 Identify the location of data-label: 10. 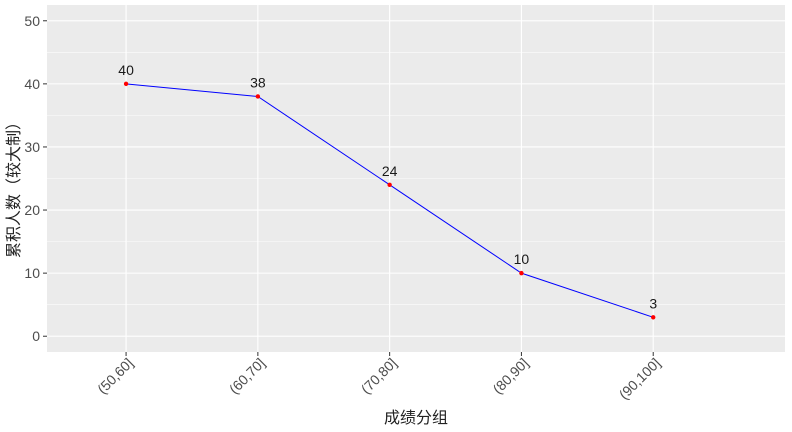
(522, 259).